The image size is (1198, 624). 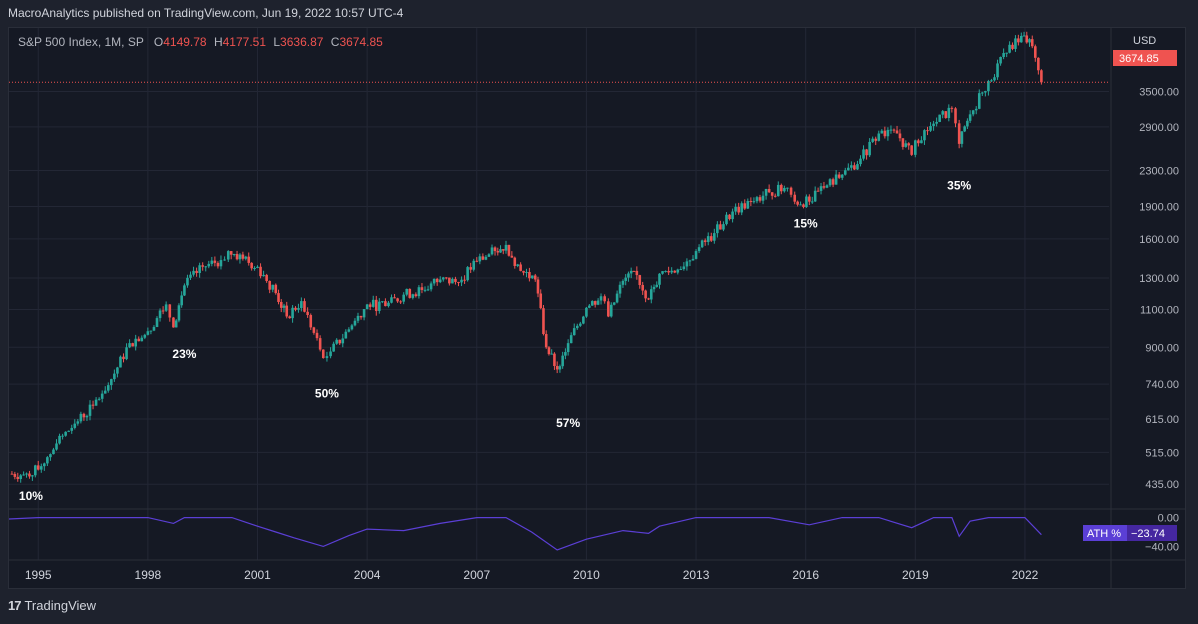 I want to click on drawdown-label: 10%, so click(x=31, y=496).